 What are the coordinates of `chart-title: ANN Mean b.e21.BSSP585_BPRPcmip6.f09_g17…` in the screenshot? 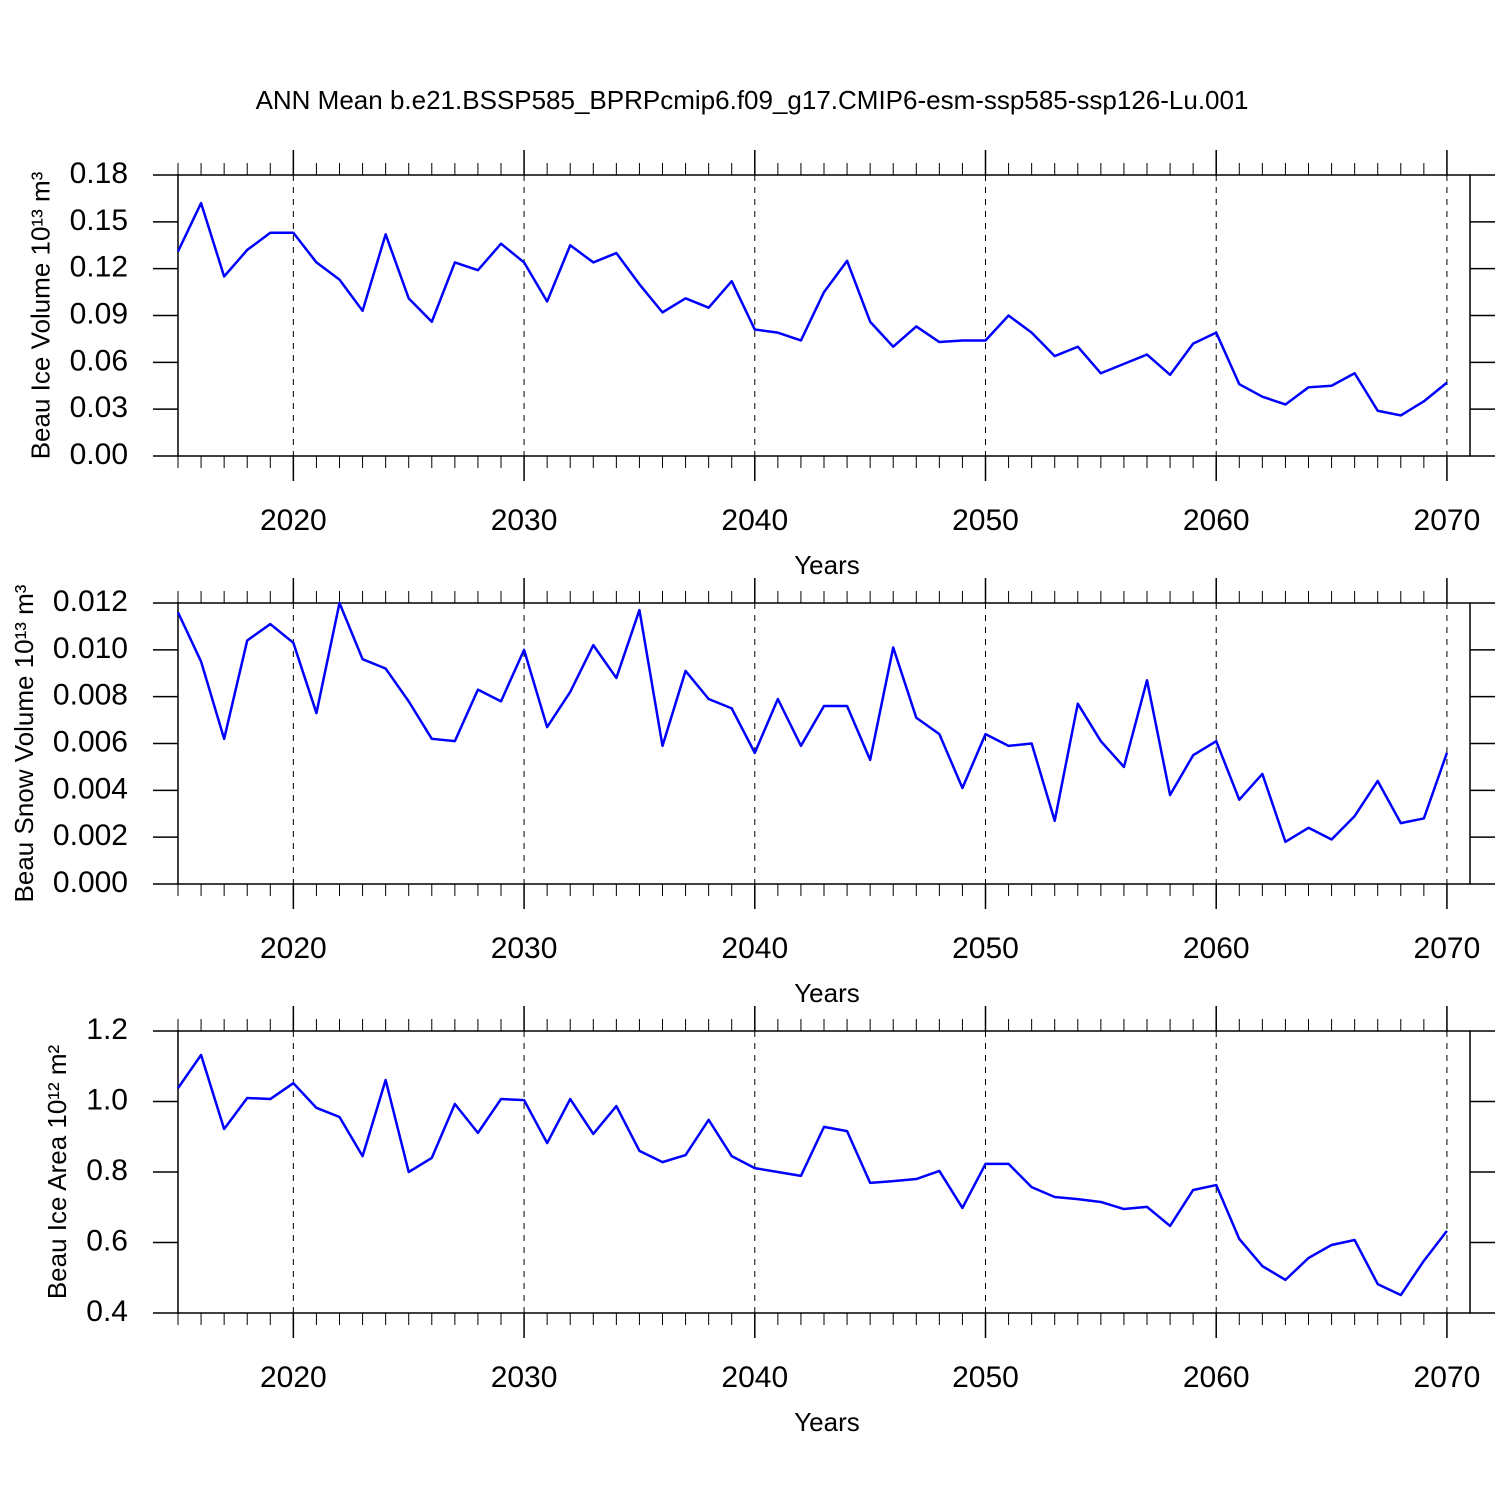 It's located at (752, 100).